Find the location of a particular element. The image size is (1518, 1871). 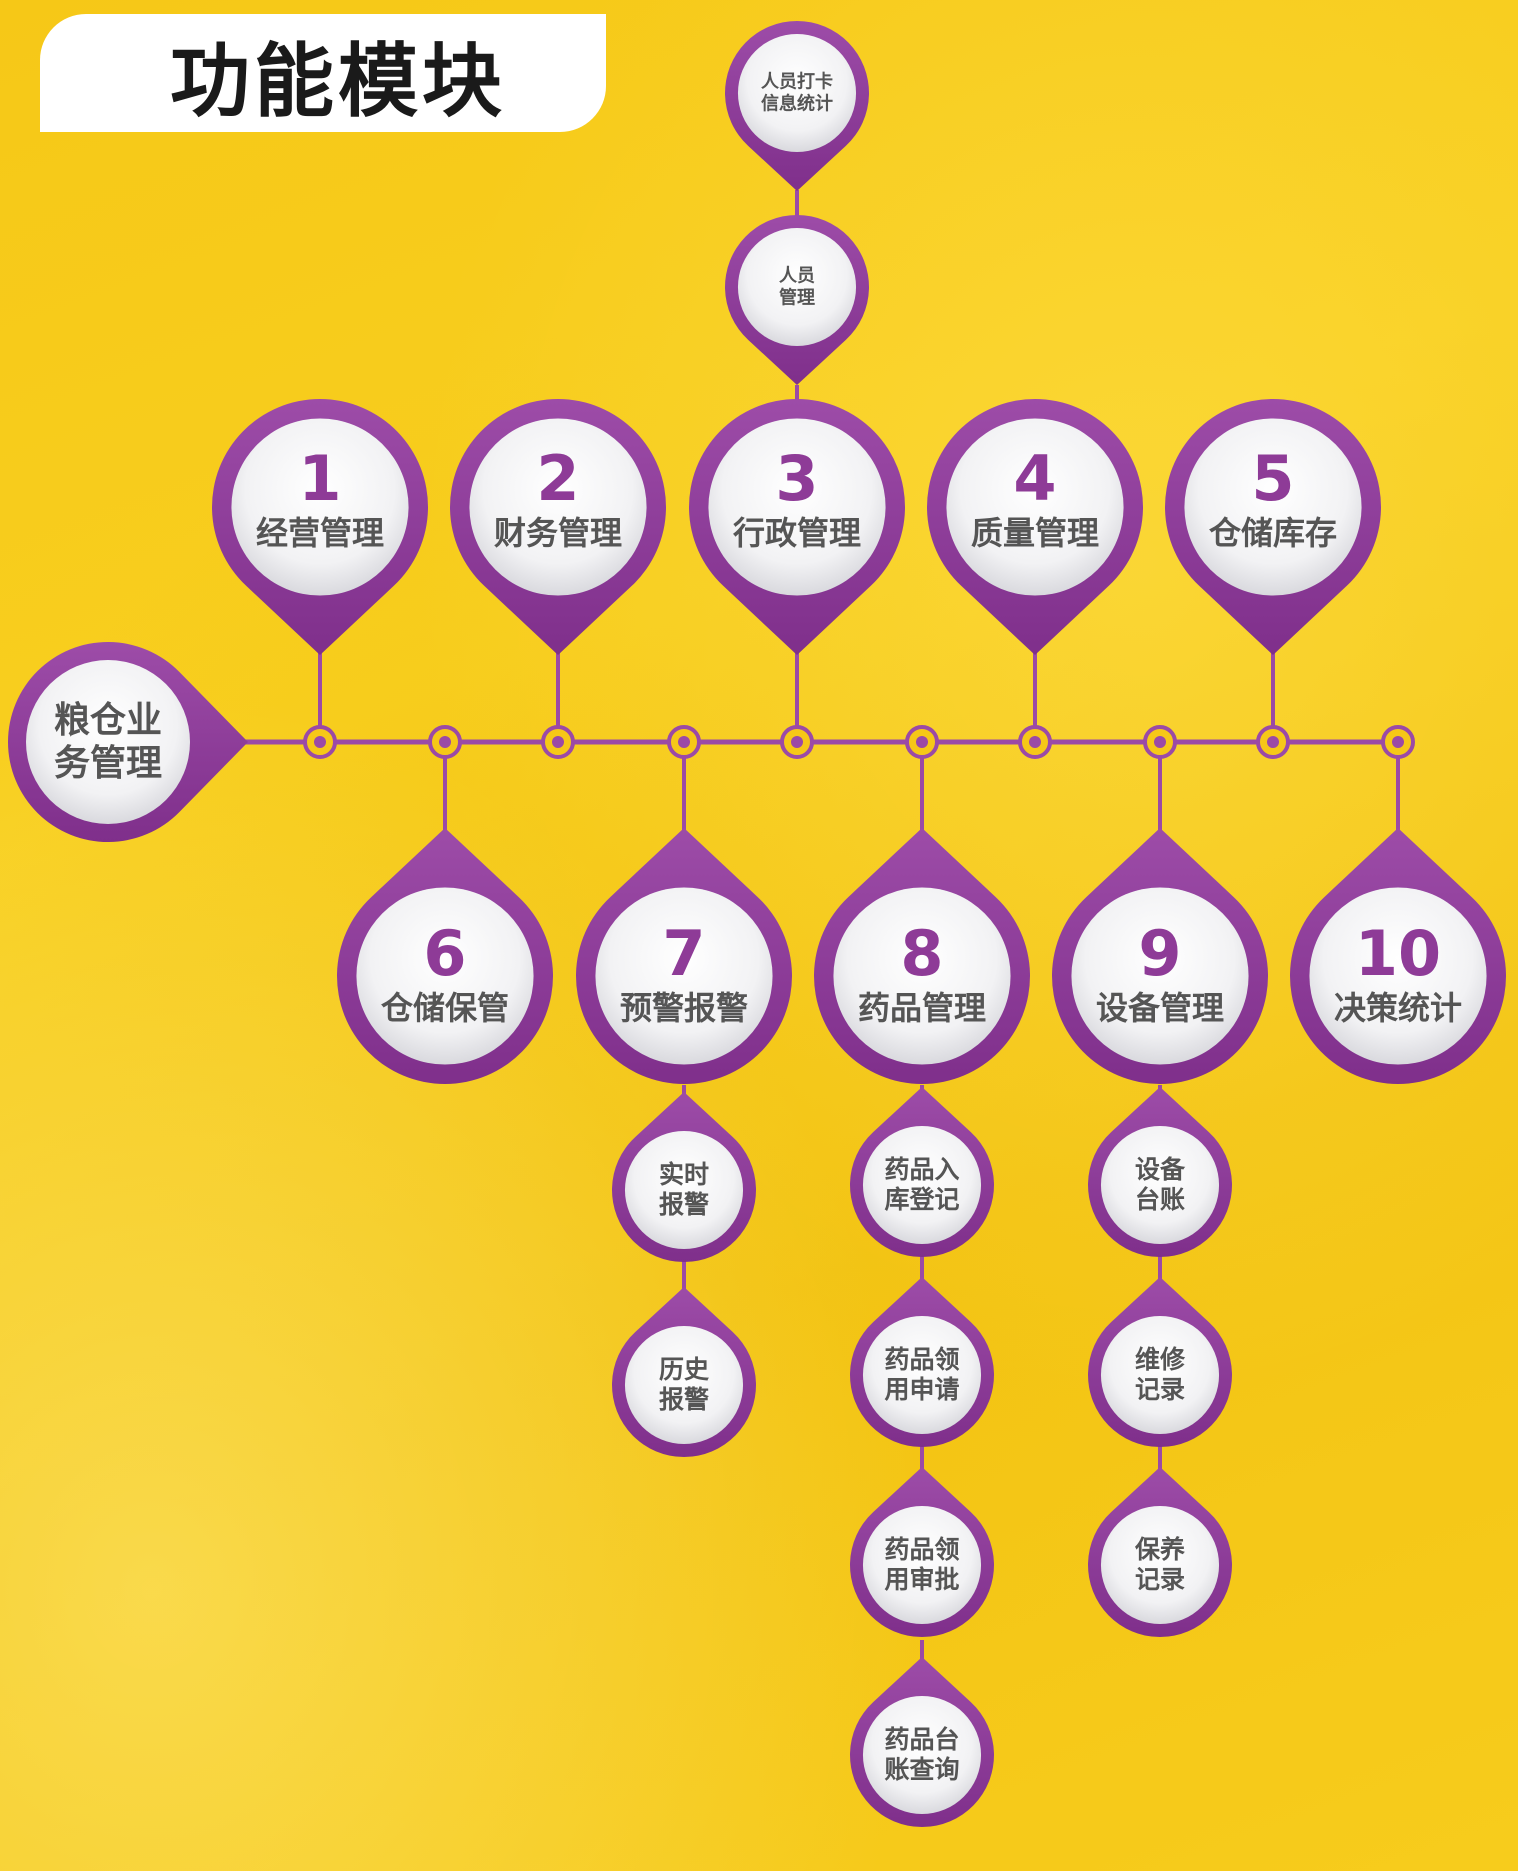

module-2-text: 2 财务管理 is located at coordinates (558, 496).